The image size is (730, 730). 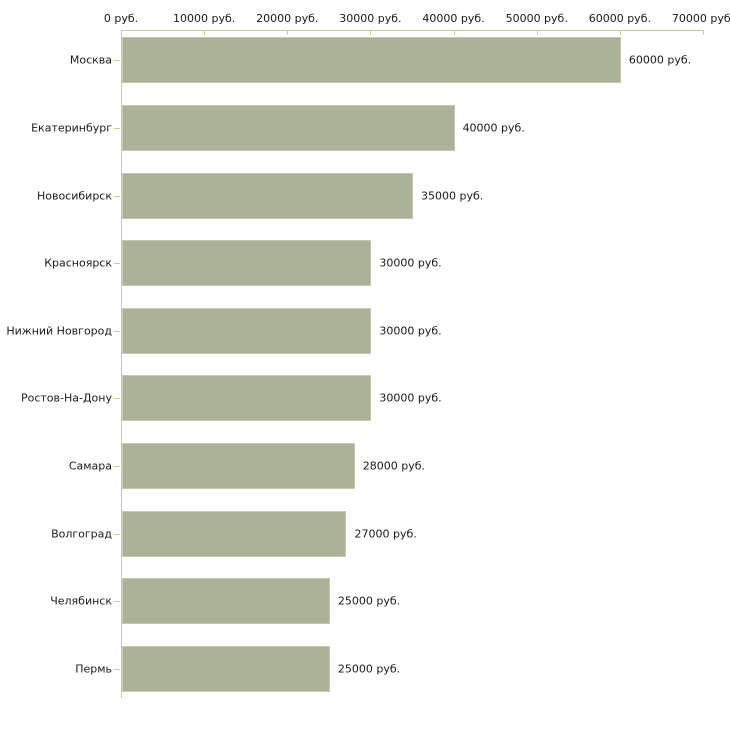 I want to click on x-axis-tick-label: 50000 руб., so click(x=536, y=18).